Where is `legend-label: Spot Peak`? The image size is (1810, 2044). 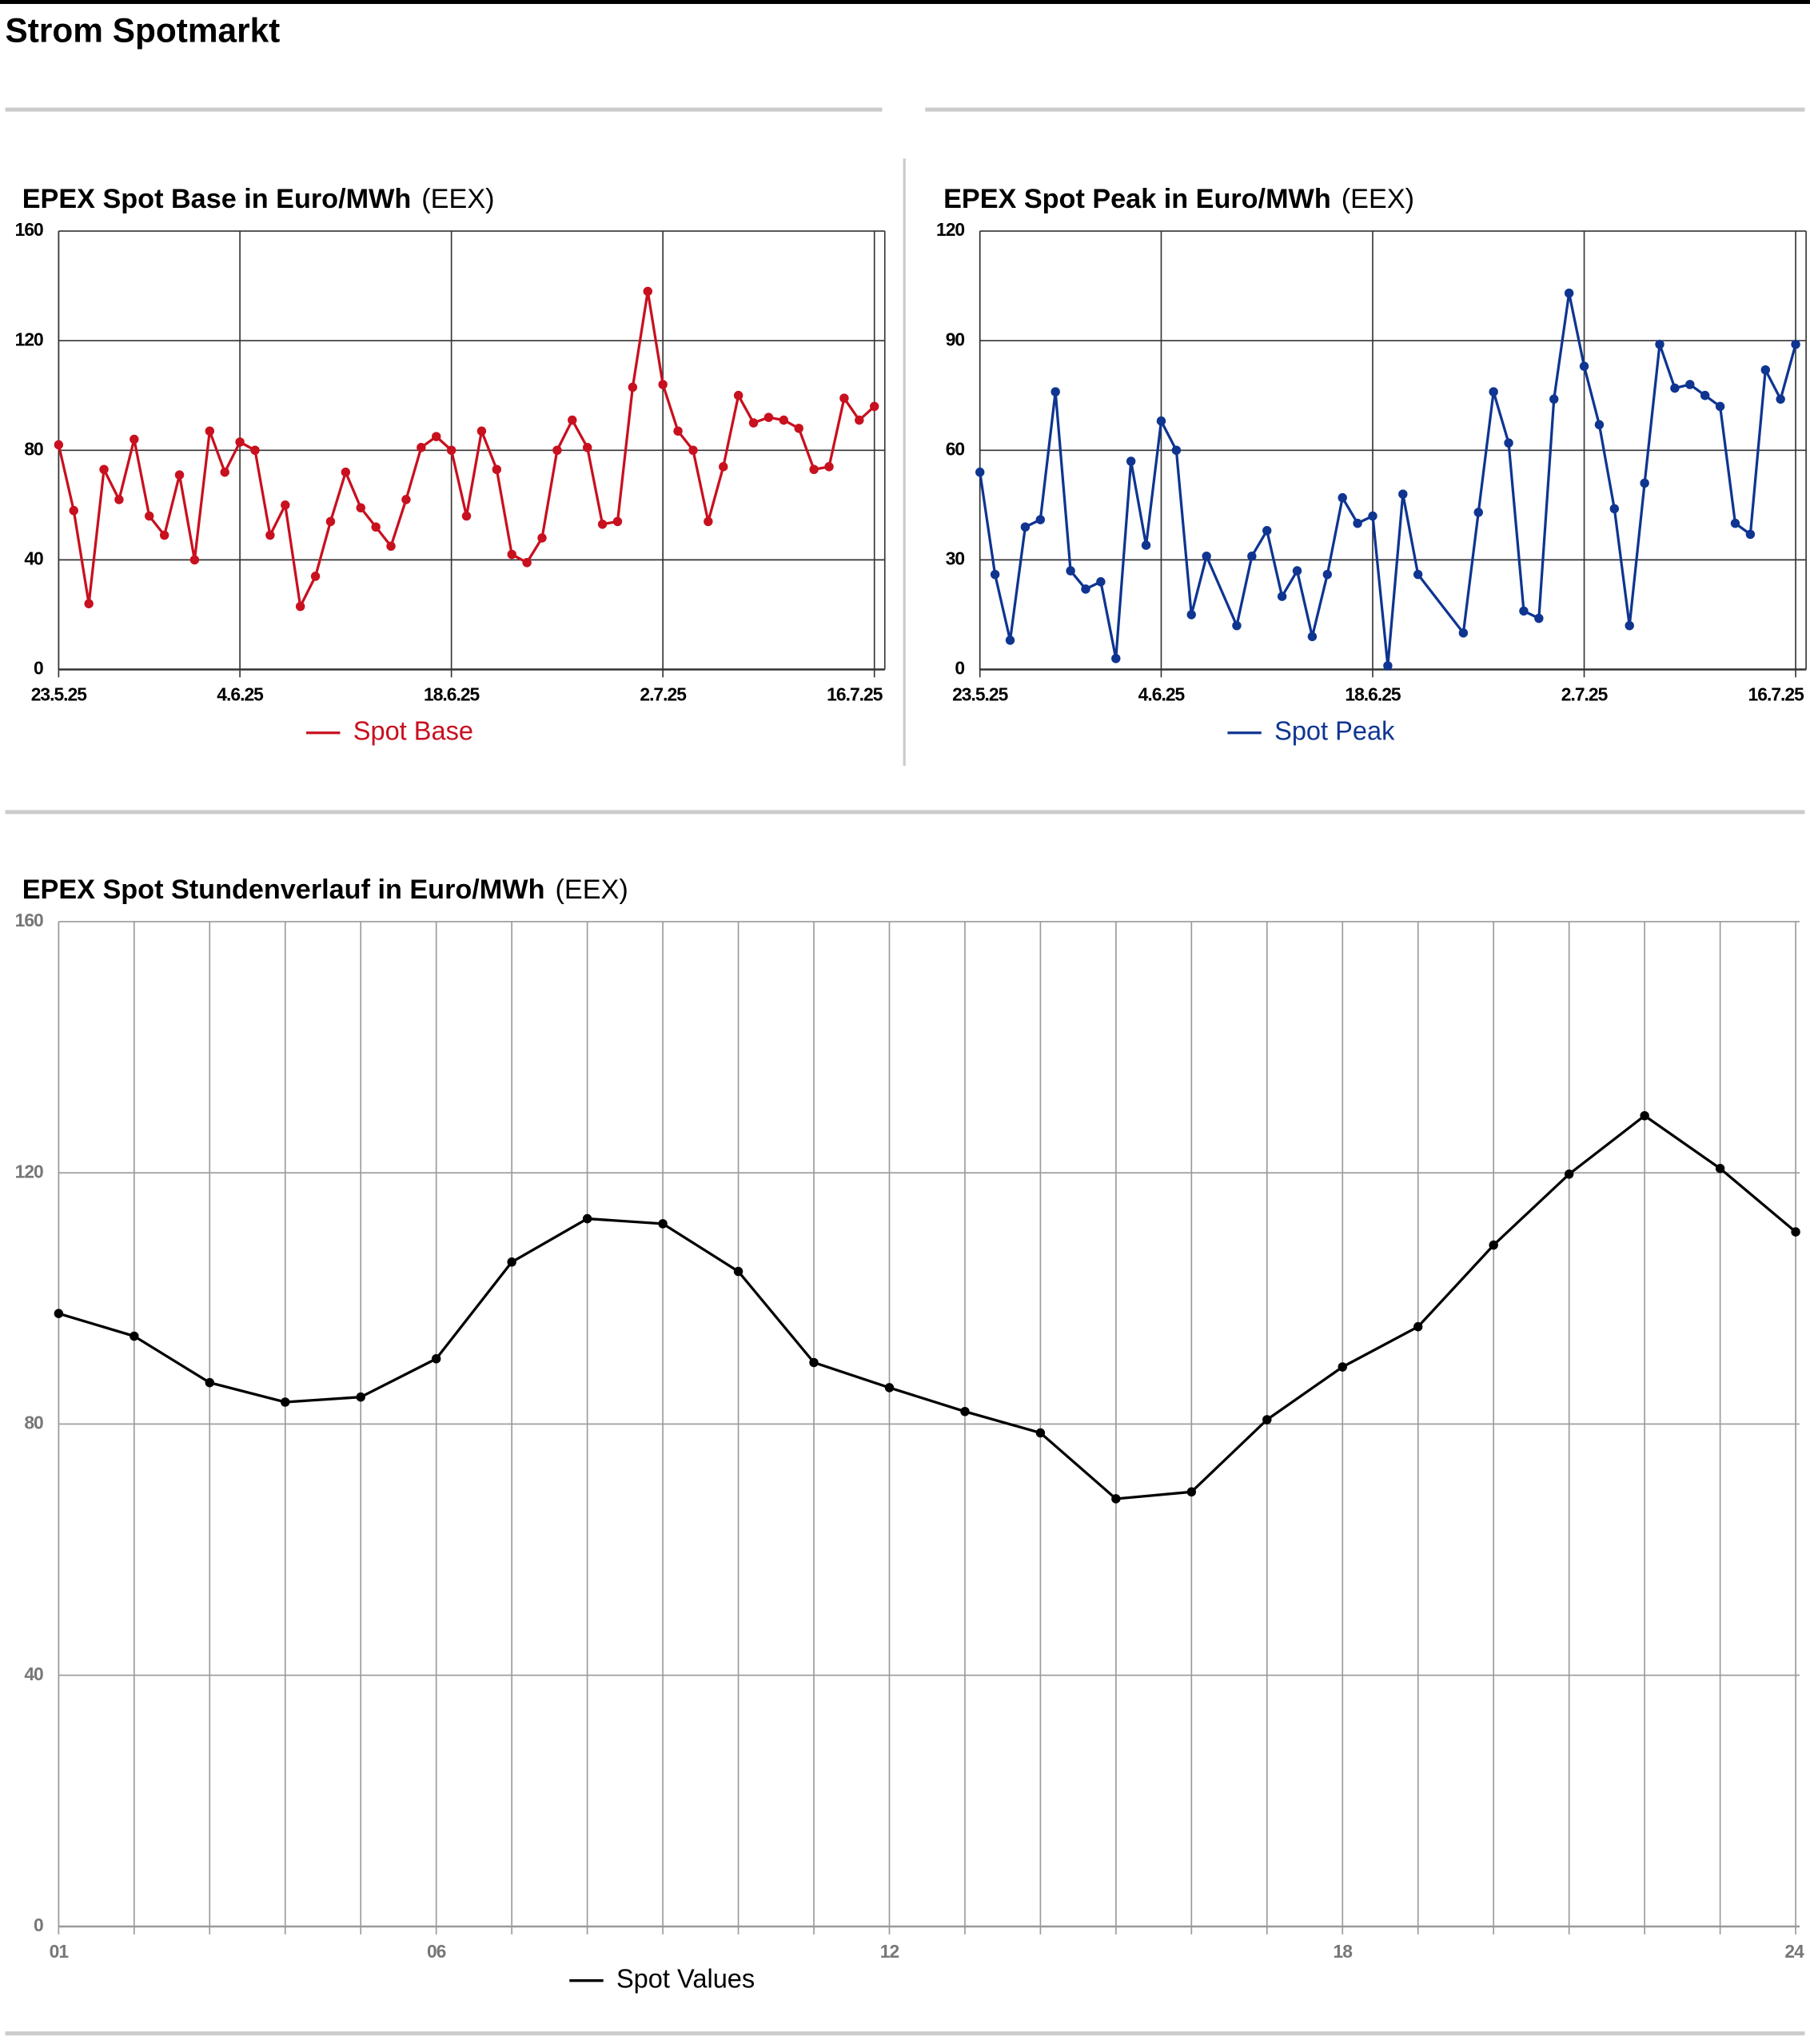
legend-label: Spot Peak is located at coordinates (1334, 730).